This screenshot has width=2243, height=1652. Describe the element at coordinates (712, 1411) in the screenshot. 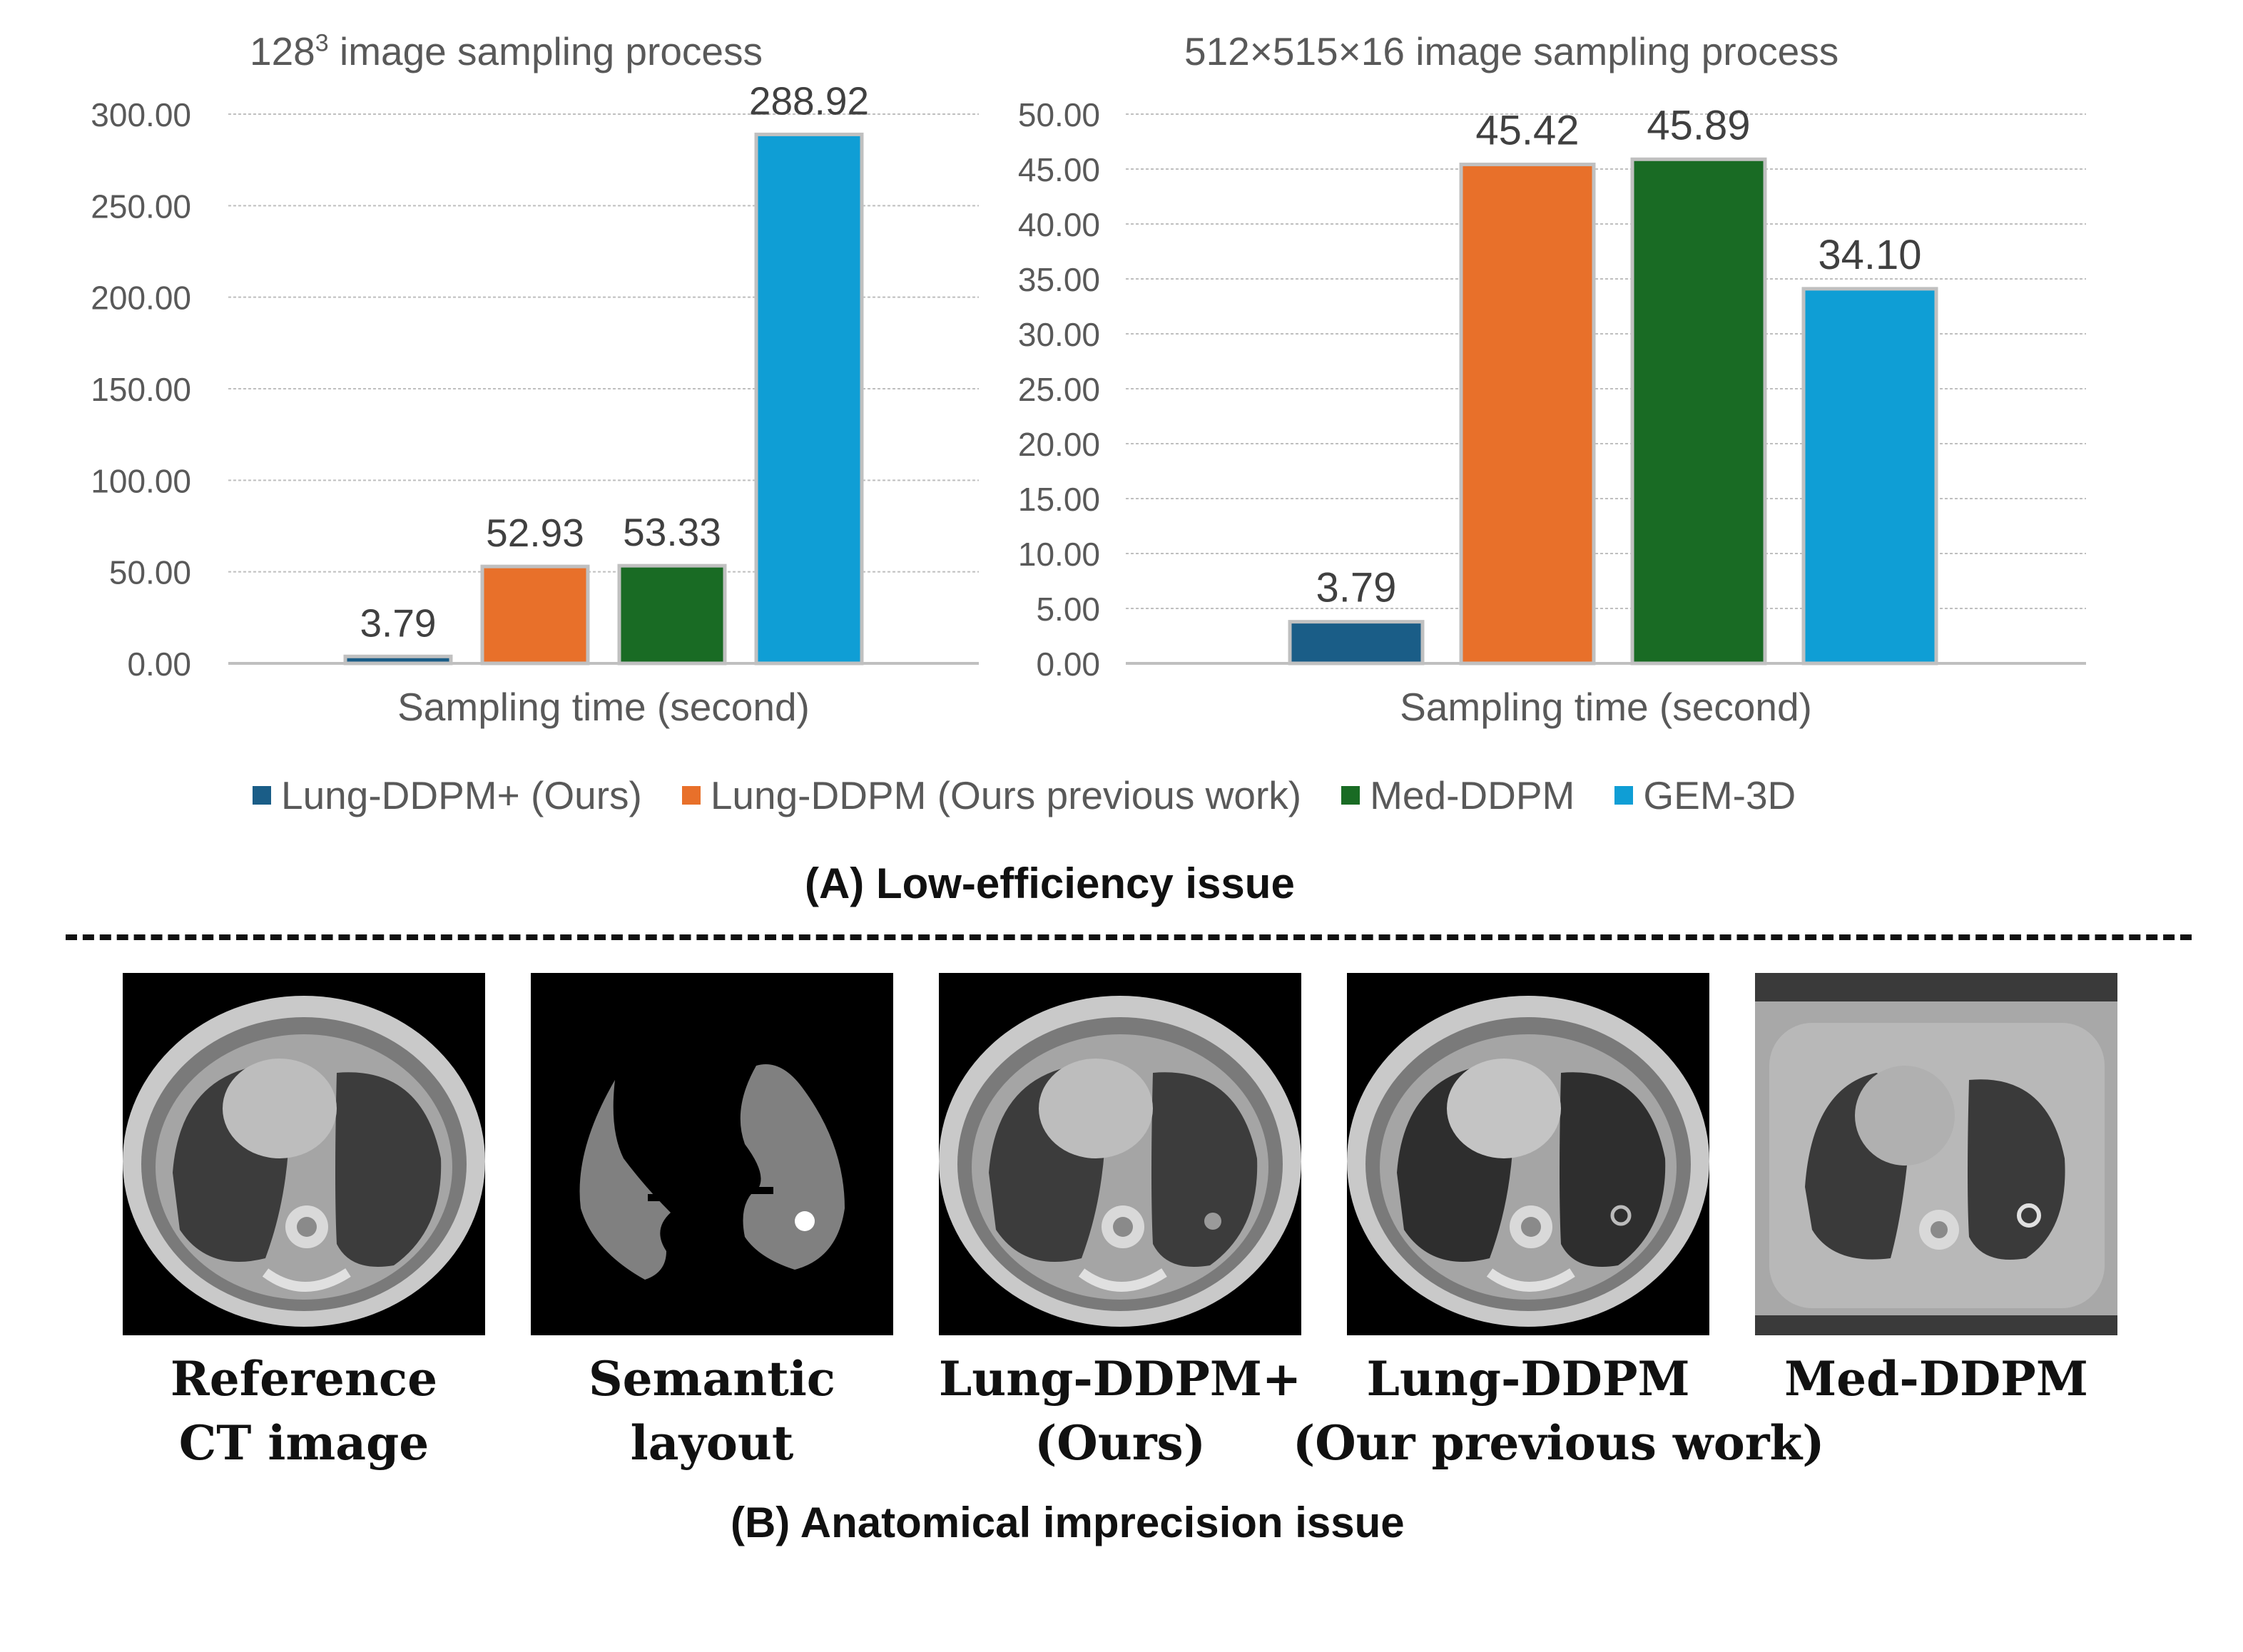

I see `caption-semantic: Semantic layout` at that location.